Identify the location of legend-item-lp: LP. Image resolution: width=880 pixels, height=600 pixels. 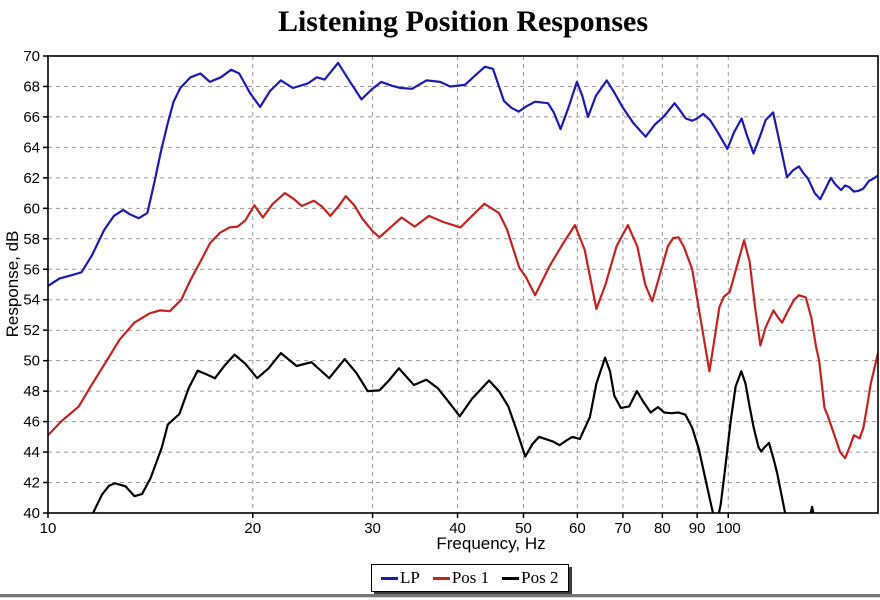
(400, 578).